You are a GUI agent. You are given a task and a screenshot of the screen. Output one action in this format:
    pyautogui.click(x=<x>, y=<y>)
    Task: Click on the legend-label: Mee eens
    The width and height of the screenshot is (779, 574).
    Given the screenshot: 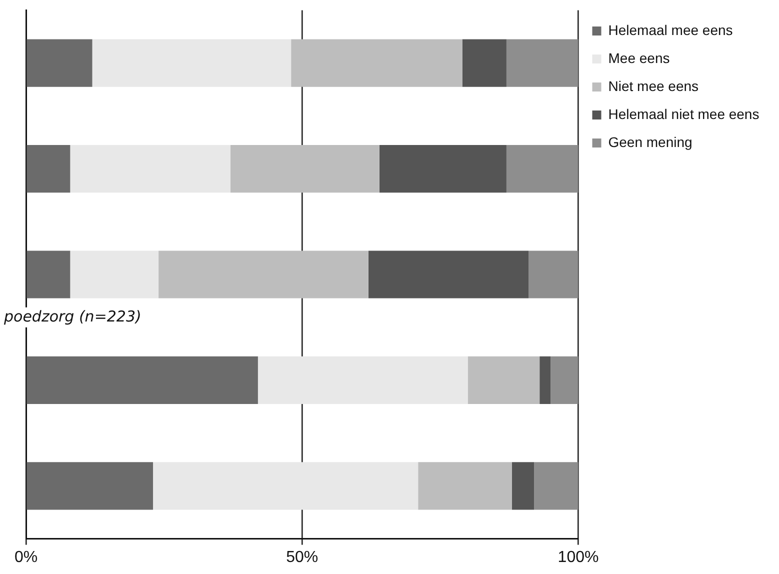 What is the action you would take?
    pyautogui.click(x=639, y=58)
    